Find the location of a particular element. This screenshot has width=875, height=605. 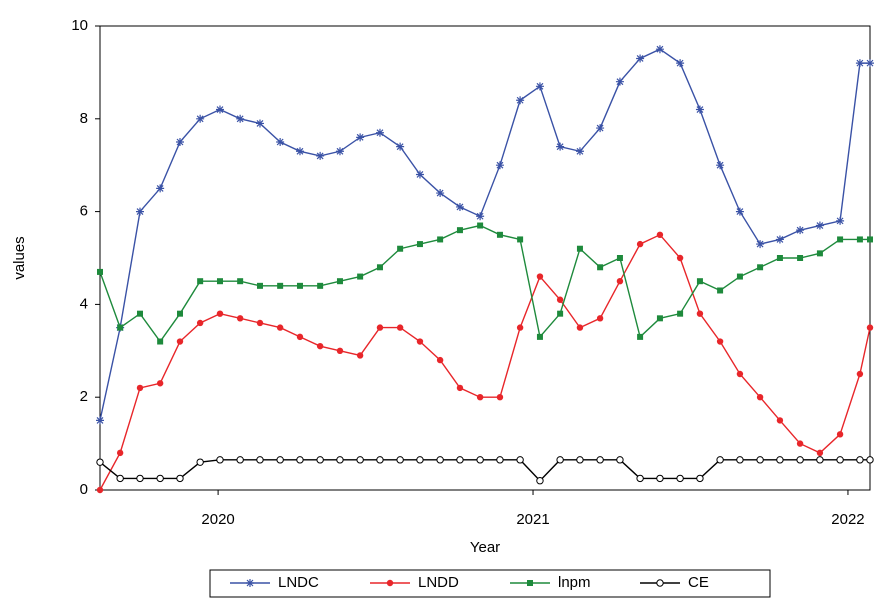

x-tick-label: 2020 is located at coordinates (217, 519).